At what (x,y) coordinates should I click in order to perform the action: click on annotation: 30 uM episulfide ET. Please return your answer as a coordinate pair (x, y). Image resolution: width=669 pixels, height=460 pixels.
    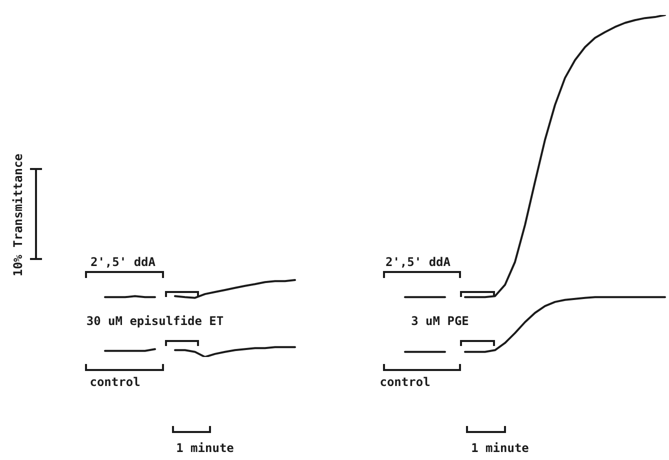
    Looking at the image, I should click on (155, 321).